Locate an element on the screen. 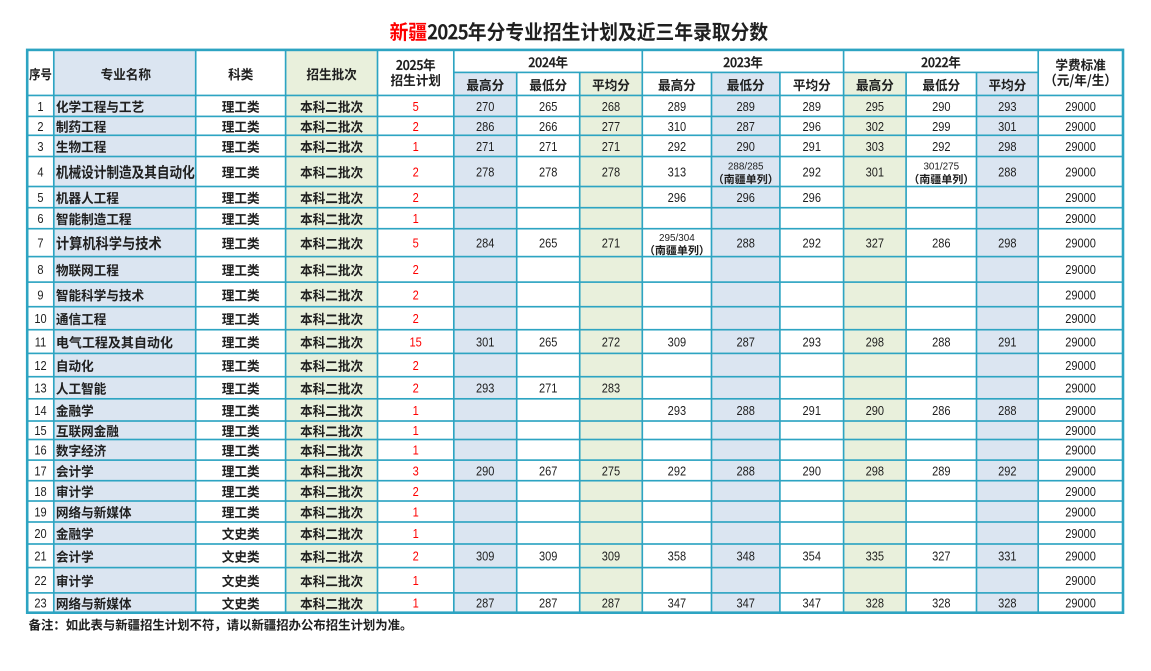  svg-text: 270 is located at coordinates (485, 106).